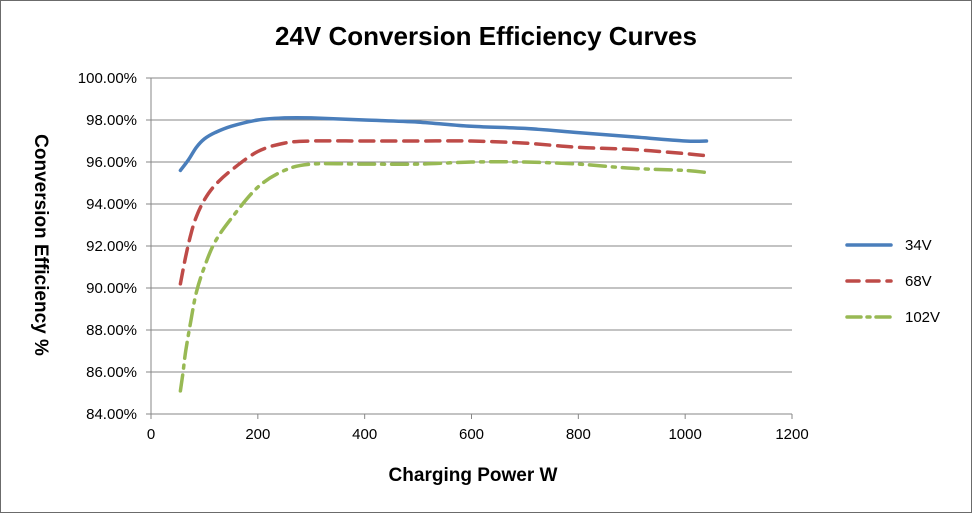  What do you see at coordinates (443, 144) in the screenshot?
I see `series-line-34v` at bounding box center [443, 144].